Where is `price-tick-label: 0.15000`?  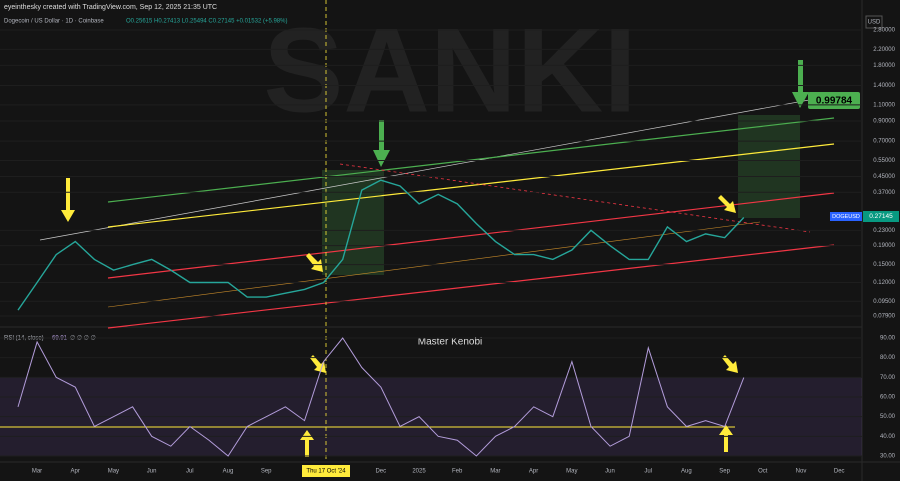
price-tick-label: 0.15000 is located at coordinates (884, 265).